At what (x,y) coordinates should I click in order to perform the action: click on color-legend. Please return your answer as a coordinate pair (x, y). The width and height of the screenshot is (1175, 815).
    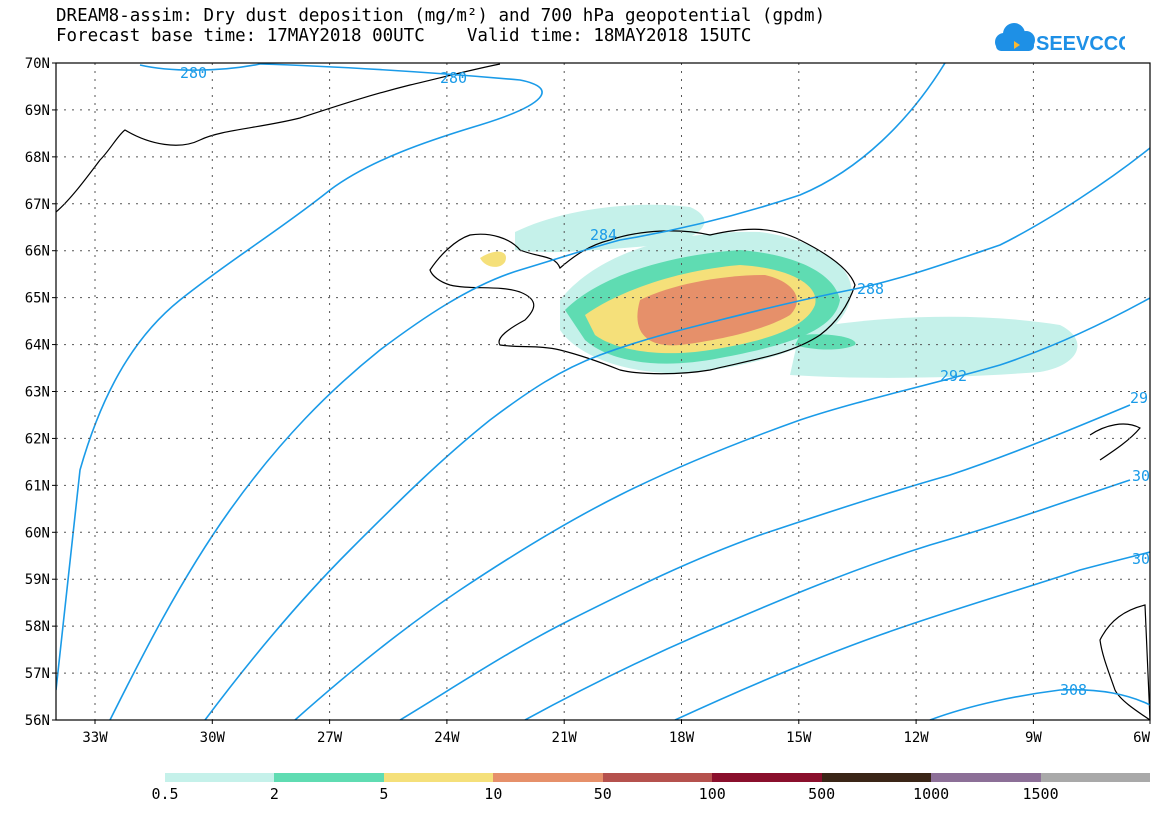
    Looking at the image, I should click on (657, 777).